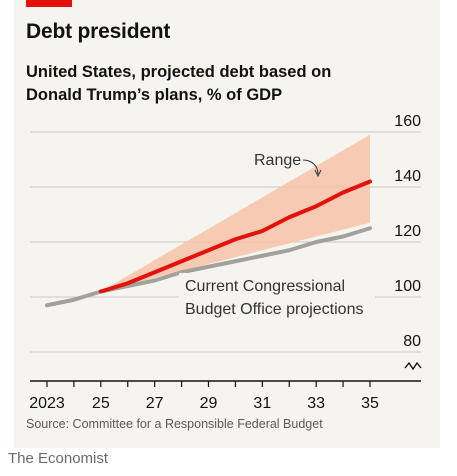 The image size is (457, 476). I want to click on x-tick-label-2023: 2023, so click(47, 403).